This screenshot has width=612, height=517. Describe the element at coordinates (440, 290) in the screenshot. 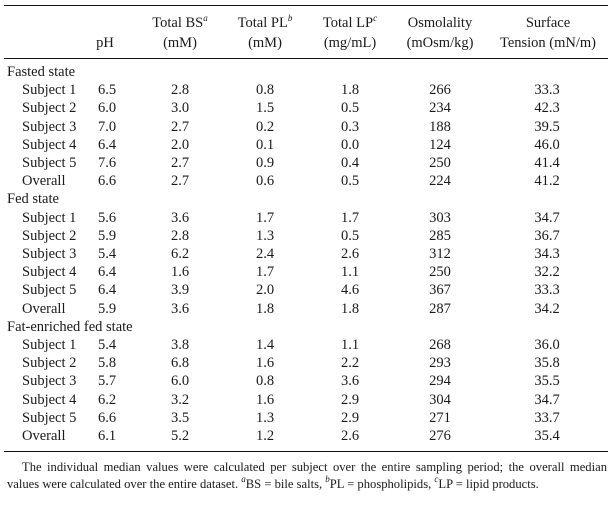

I see `table-cell: 367` at that location.